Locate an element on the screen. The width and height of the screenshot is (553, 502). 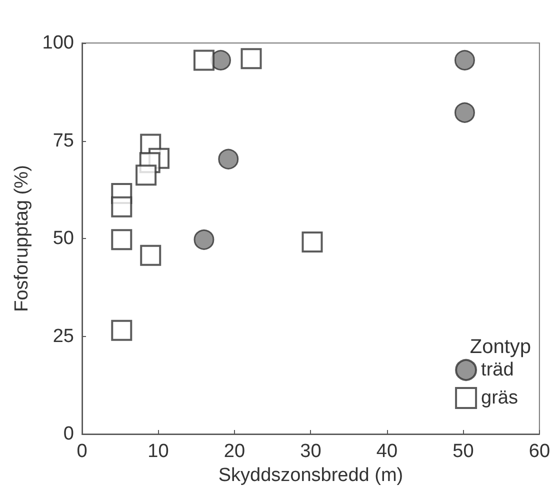
y-tick-label: 75 is located at coordinates (63, 141).